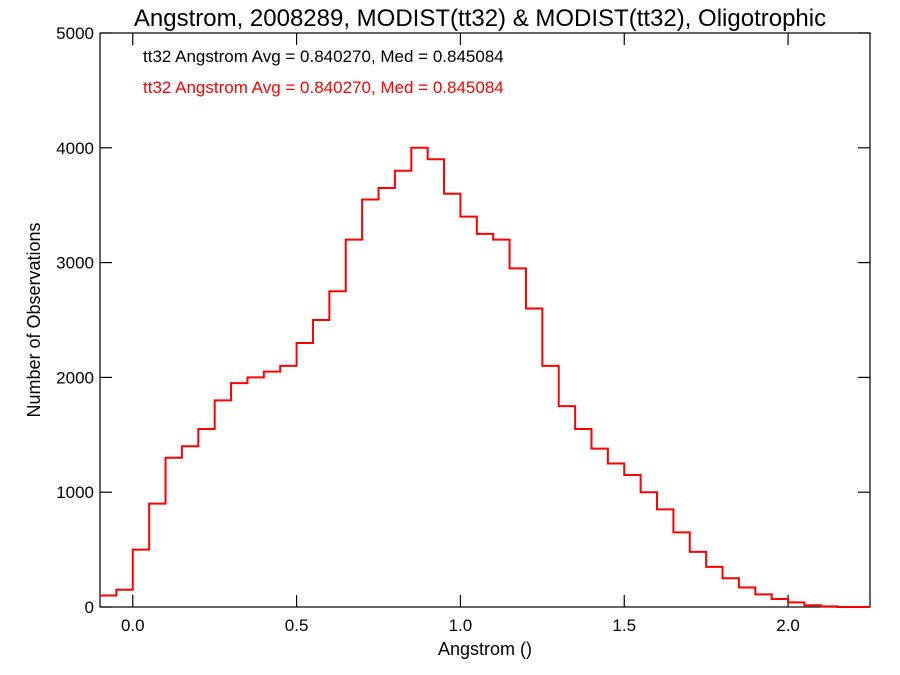  Describe the element at coordinates (75, 492) in the screenshot. I see `y-tick-label: 1000` at that location.